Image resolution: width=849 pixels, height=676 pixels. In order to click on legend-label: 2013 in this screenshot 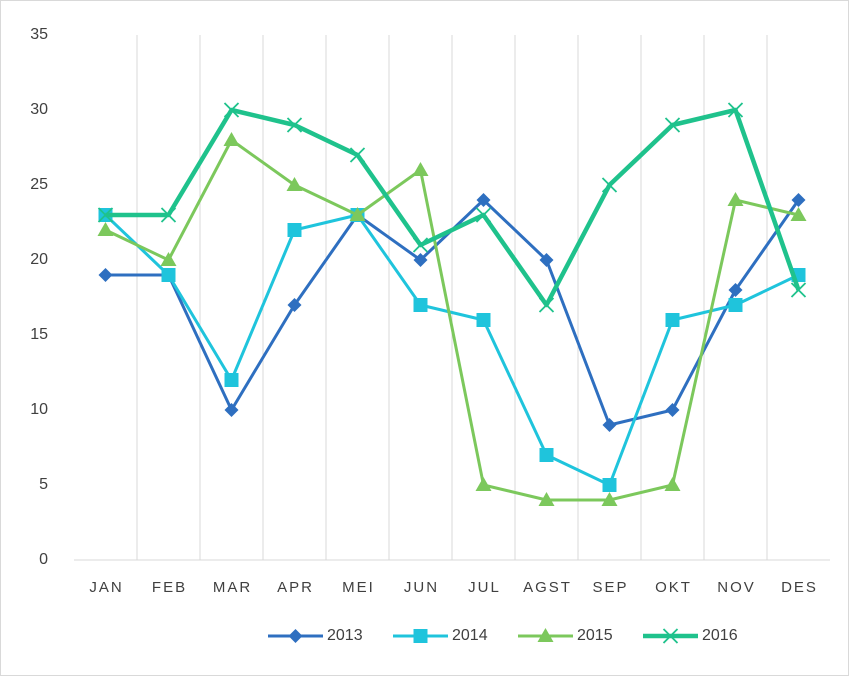, I will do `click(345, 635)`.